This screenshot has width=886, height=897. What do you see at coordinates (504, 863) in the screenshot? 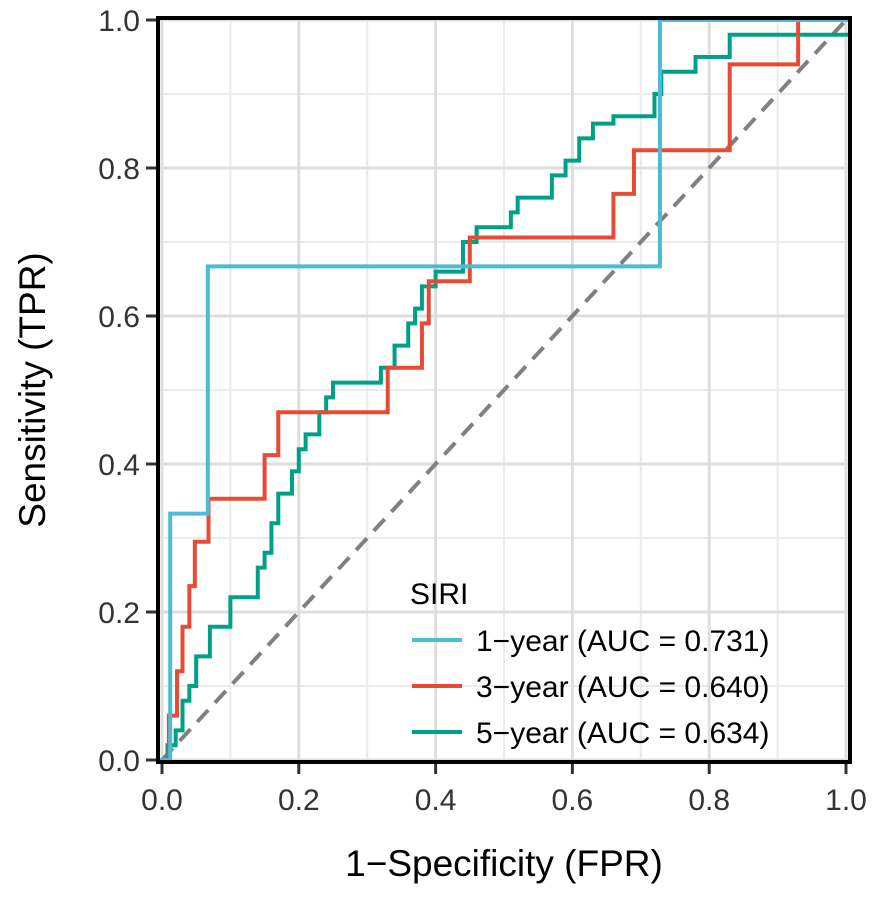
I see `x-axis-title: 1−Specificity (FPR)` at bounding box center [504, 863].